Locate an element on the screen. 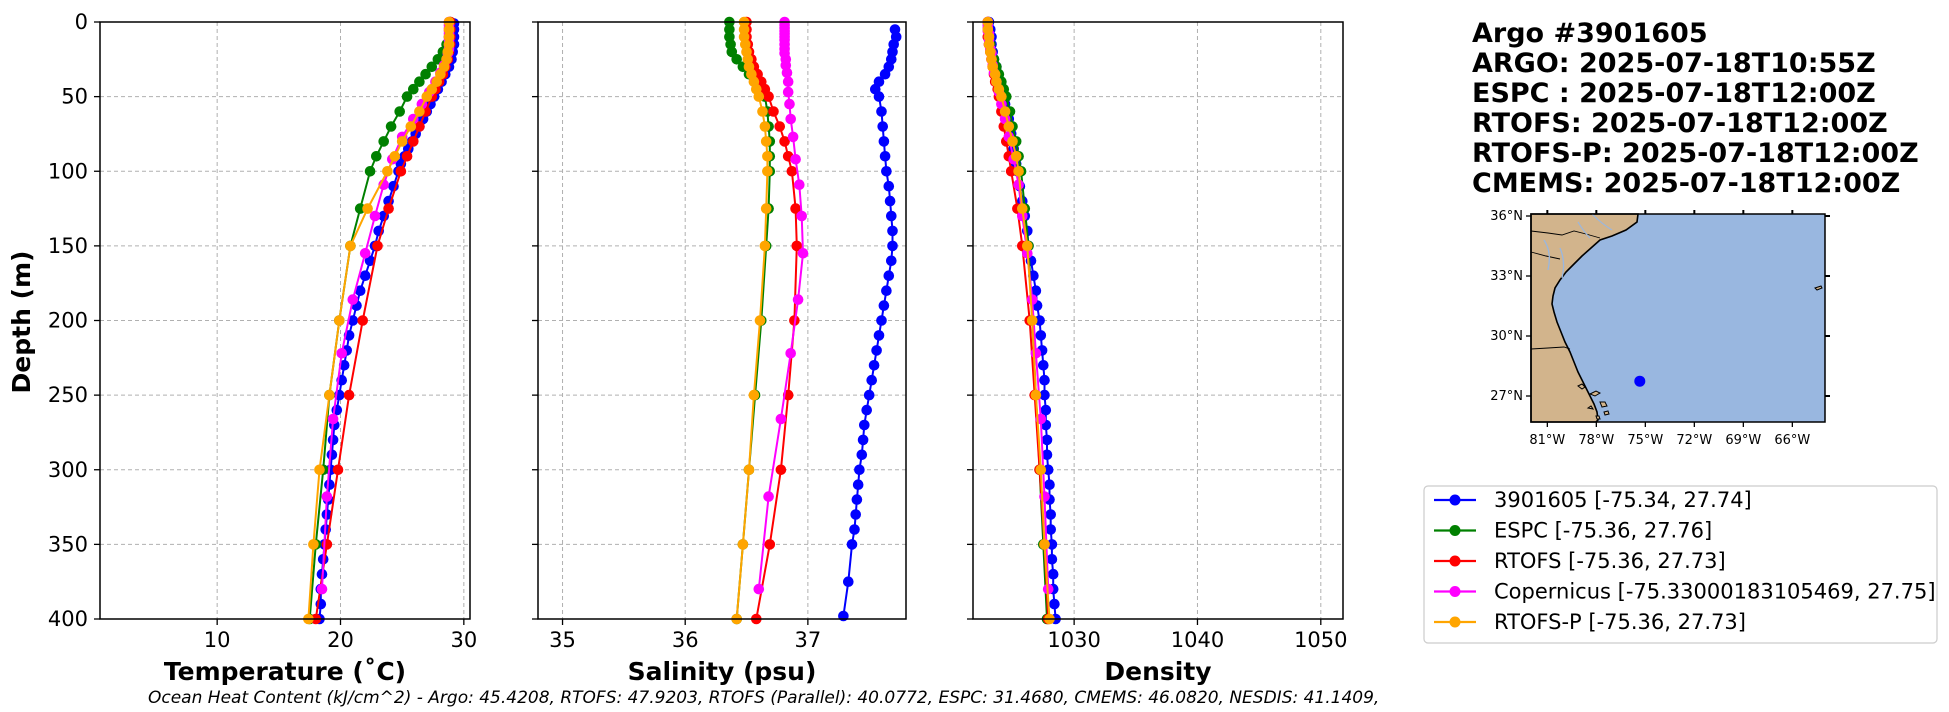  legend-box is located at coordinates (1680, 564).